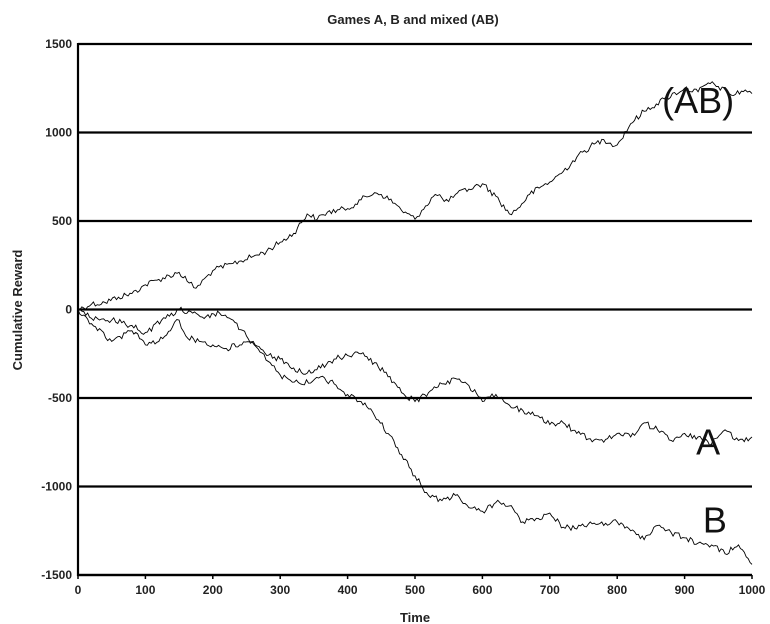 The height and width of the screenshot is (624, 770). What do you see at coordinates (698, 100) in the screenshot?
I see `series-label: (AB)` at bounding box center [698, 100].